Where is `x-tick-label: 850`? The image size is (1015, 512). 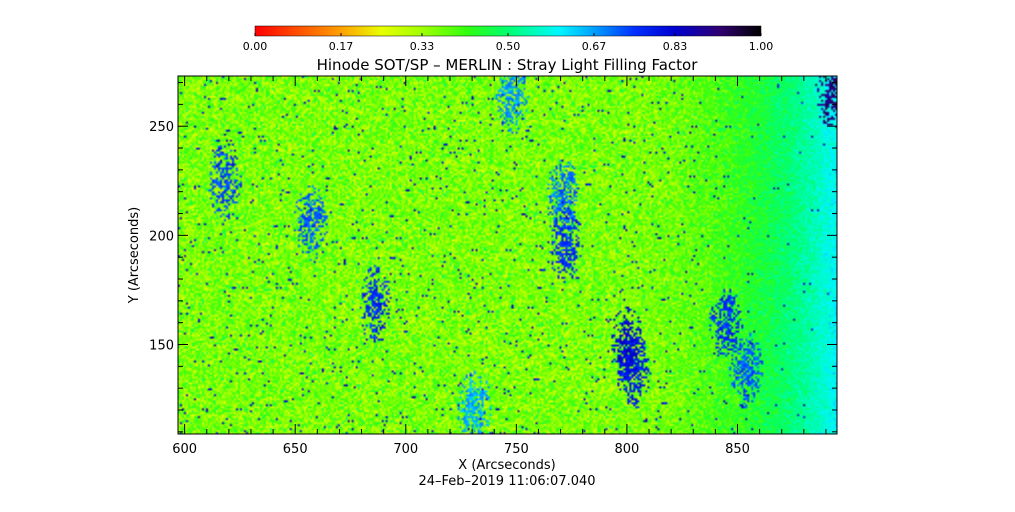 x-tick-label: 850 is located at coordinates (737, 449).